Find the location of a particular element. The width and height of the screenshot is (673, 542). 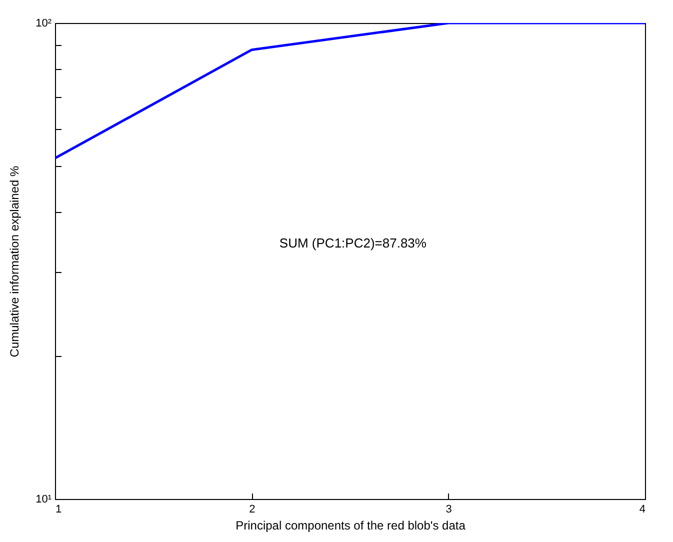

x-tick-label: 3 is located at coordinates (449, 510).